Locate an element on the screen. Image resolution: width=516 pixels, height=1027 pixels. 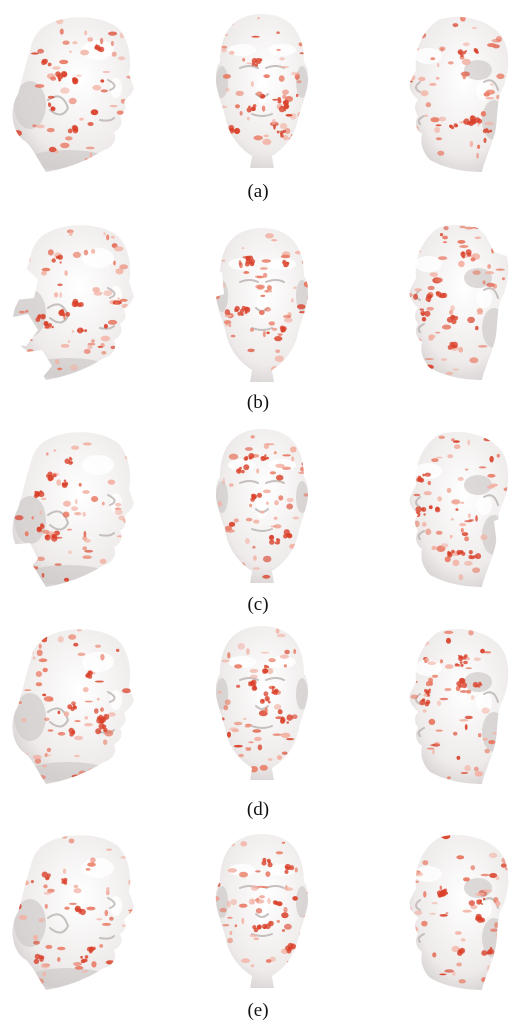
panel-caption: (e) is located at coordinates (258, 1010).